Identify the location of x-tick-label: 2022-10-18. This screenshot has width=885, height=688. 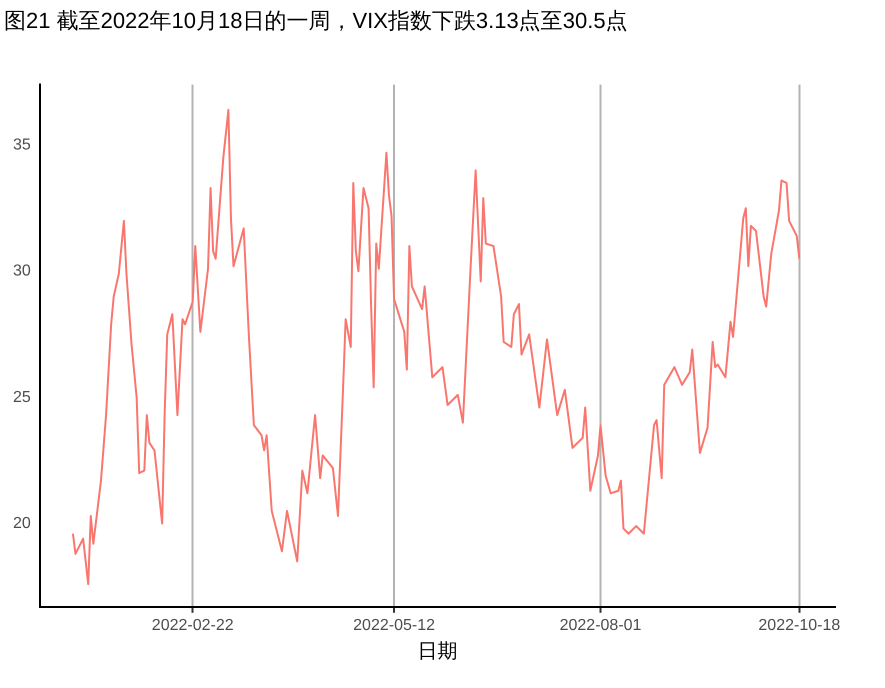
(799, 625).